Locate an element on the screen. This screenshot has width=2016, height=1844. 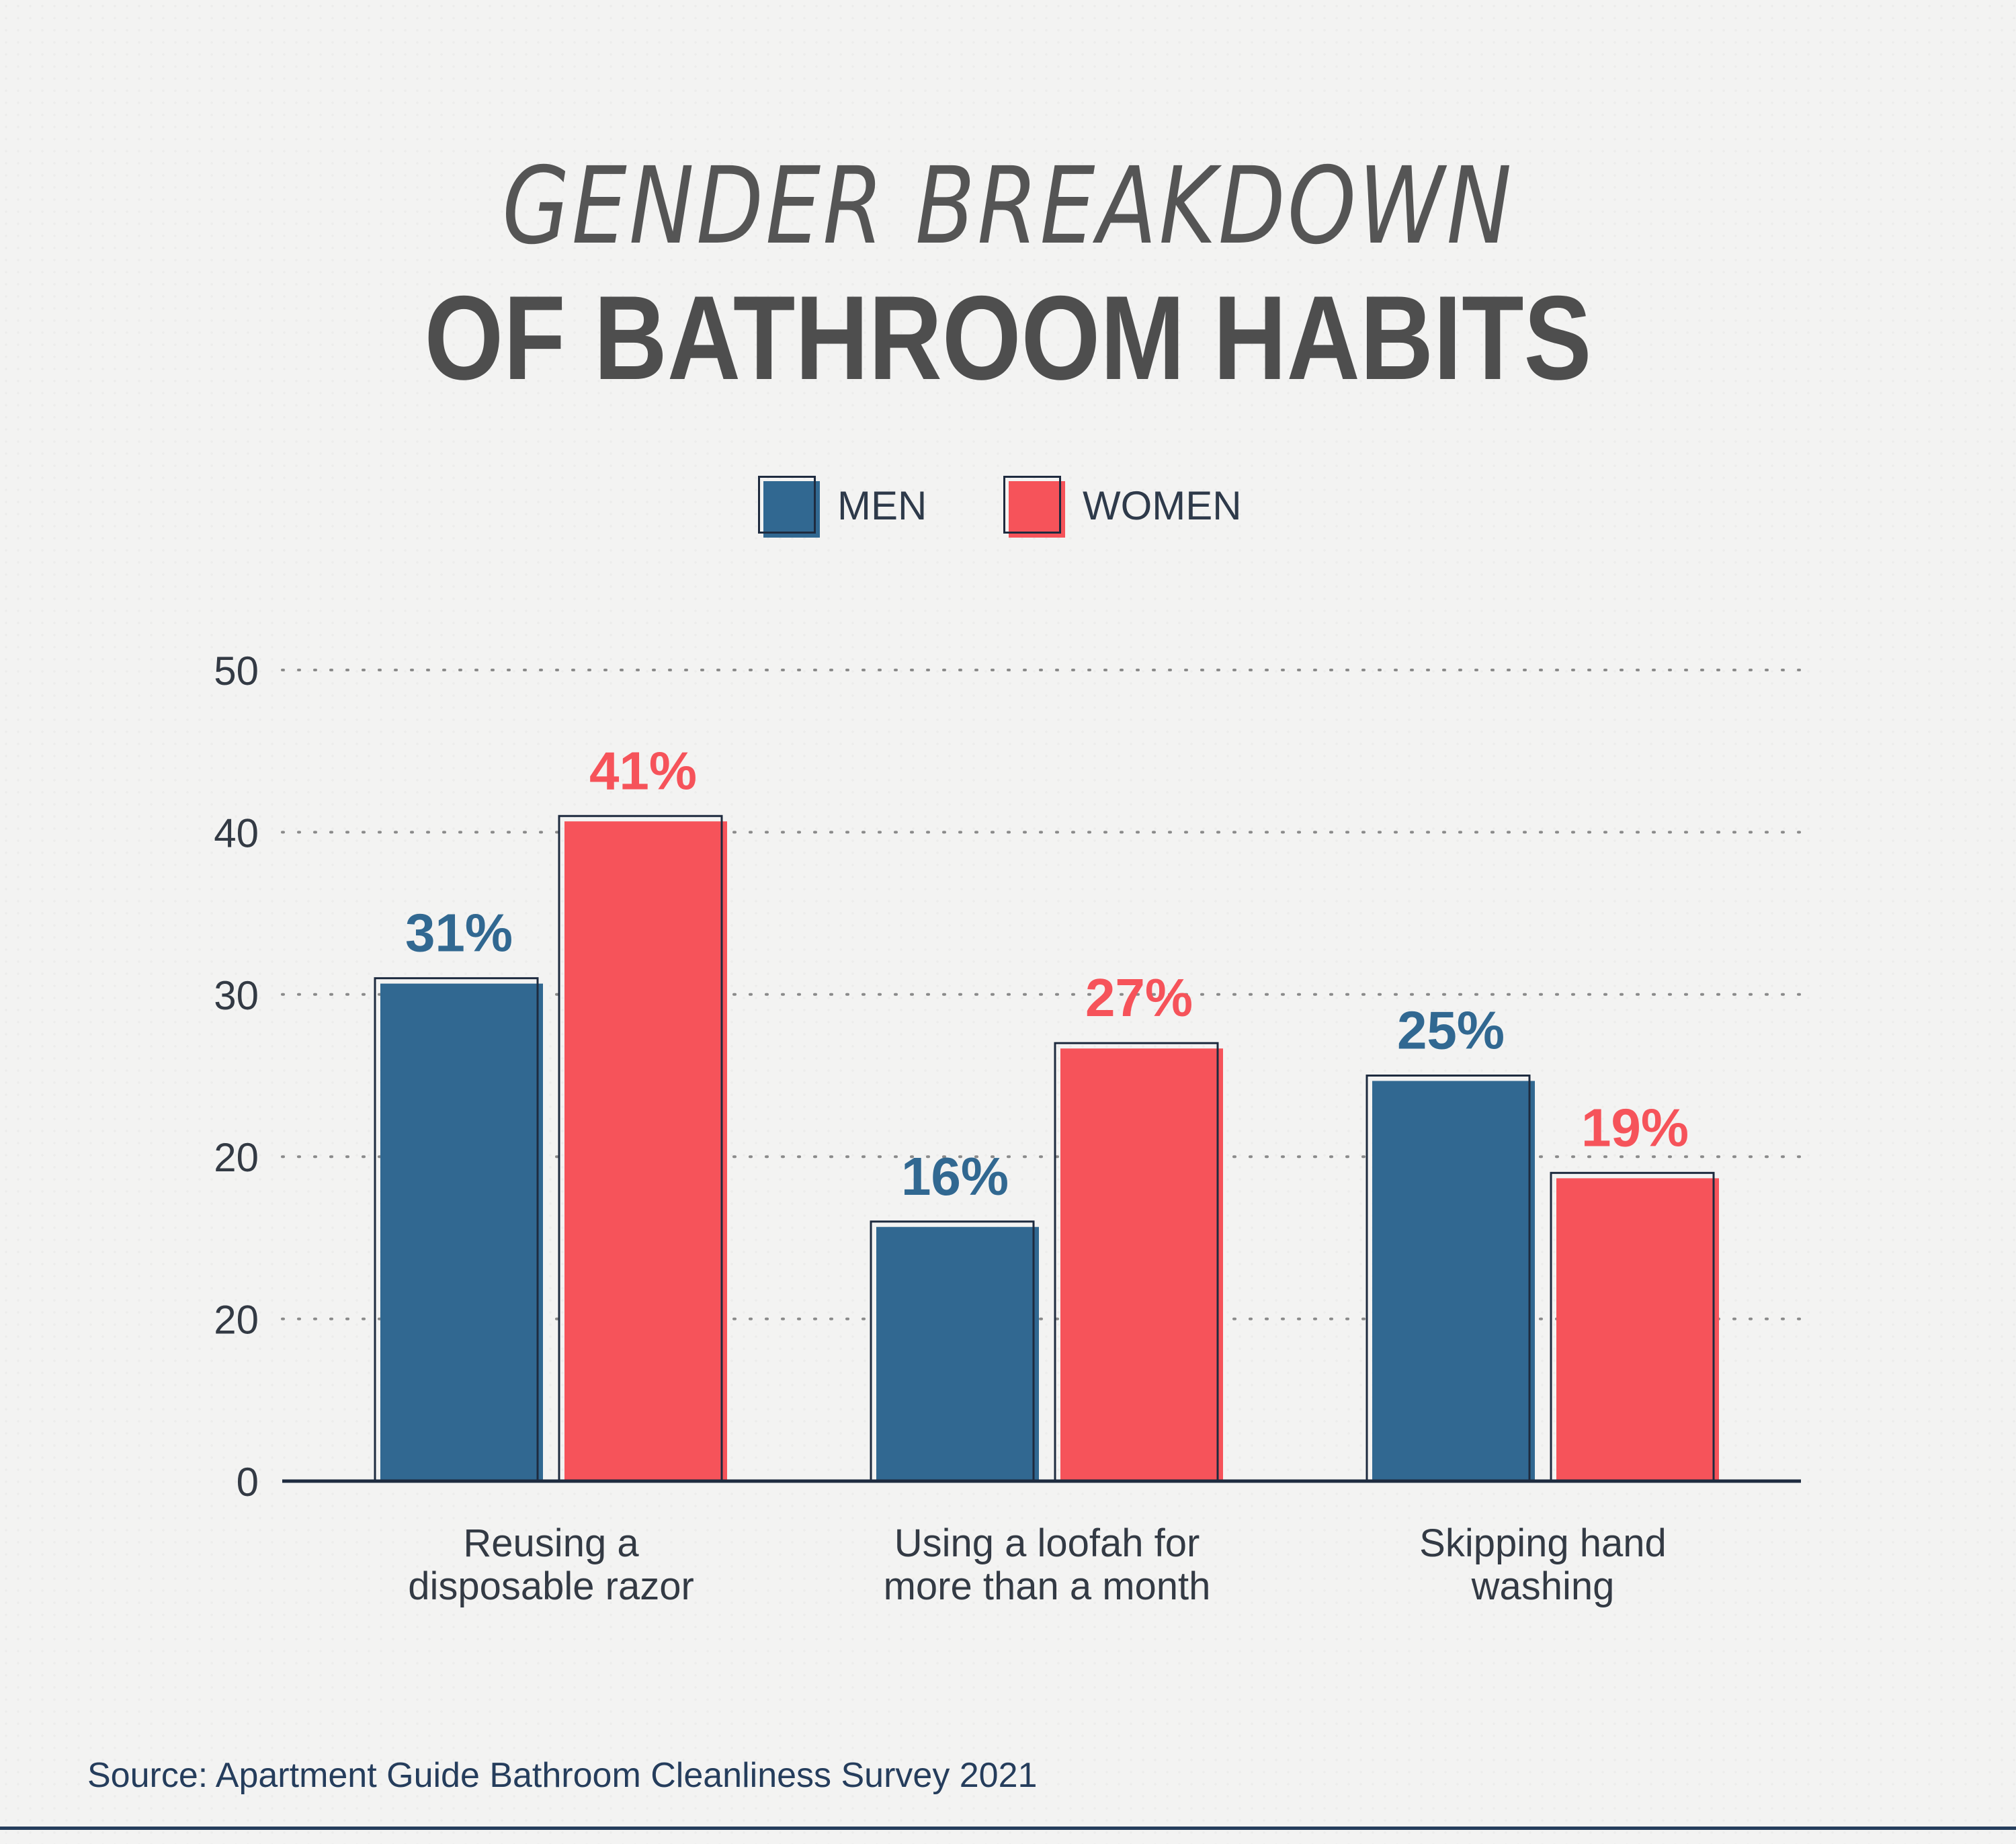
legend: MEN WOMEN is located at coordinates (1008, 504).